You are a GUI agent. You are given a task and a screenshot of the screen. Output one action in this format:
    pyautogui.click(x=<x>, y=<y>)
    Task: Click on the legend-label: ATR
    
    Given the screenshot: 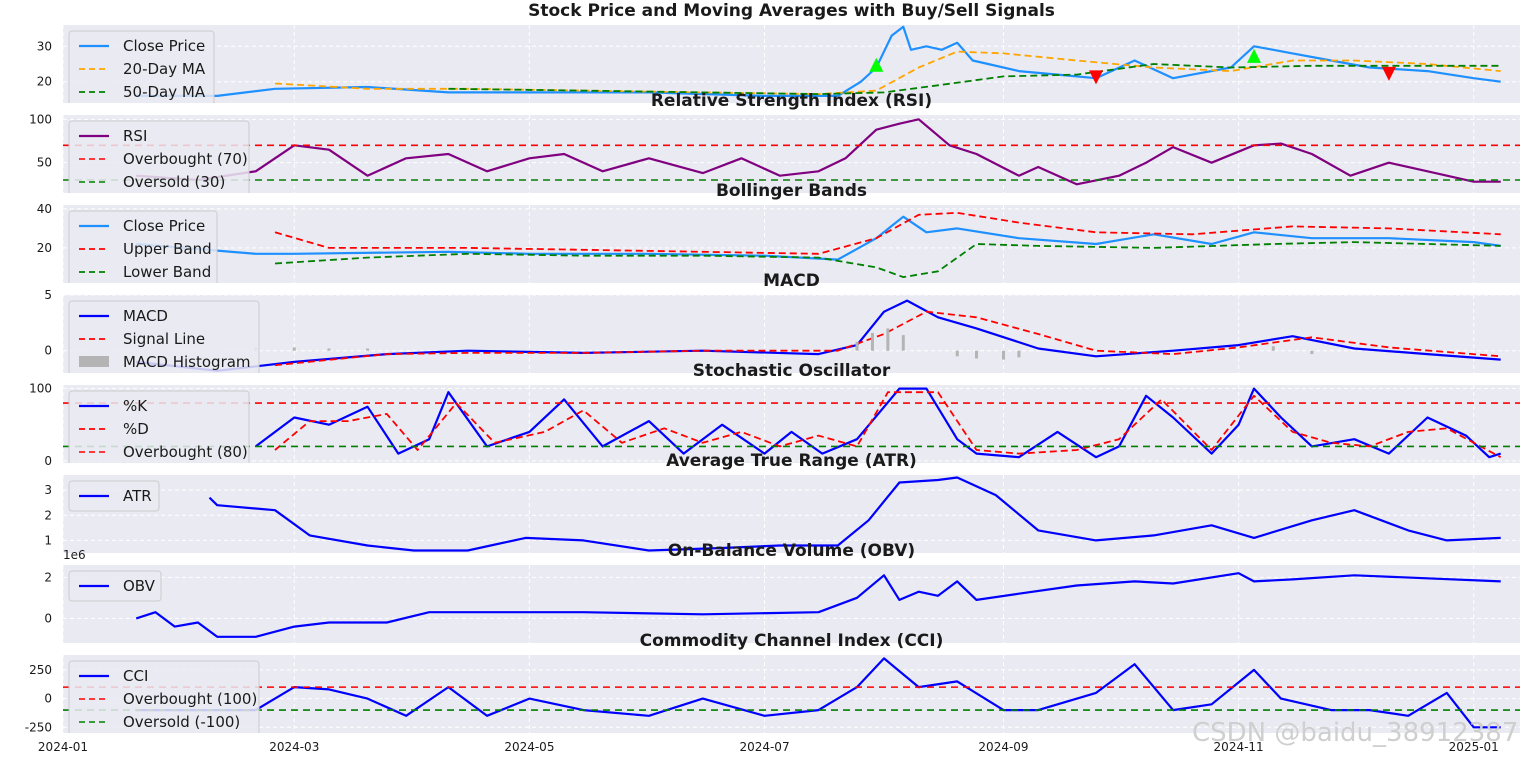 What is the action you would take?
    pyautogui.click(x=137, y=496)
    